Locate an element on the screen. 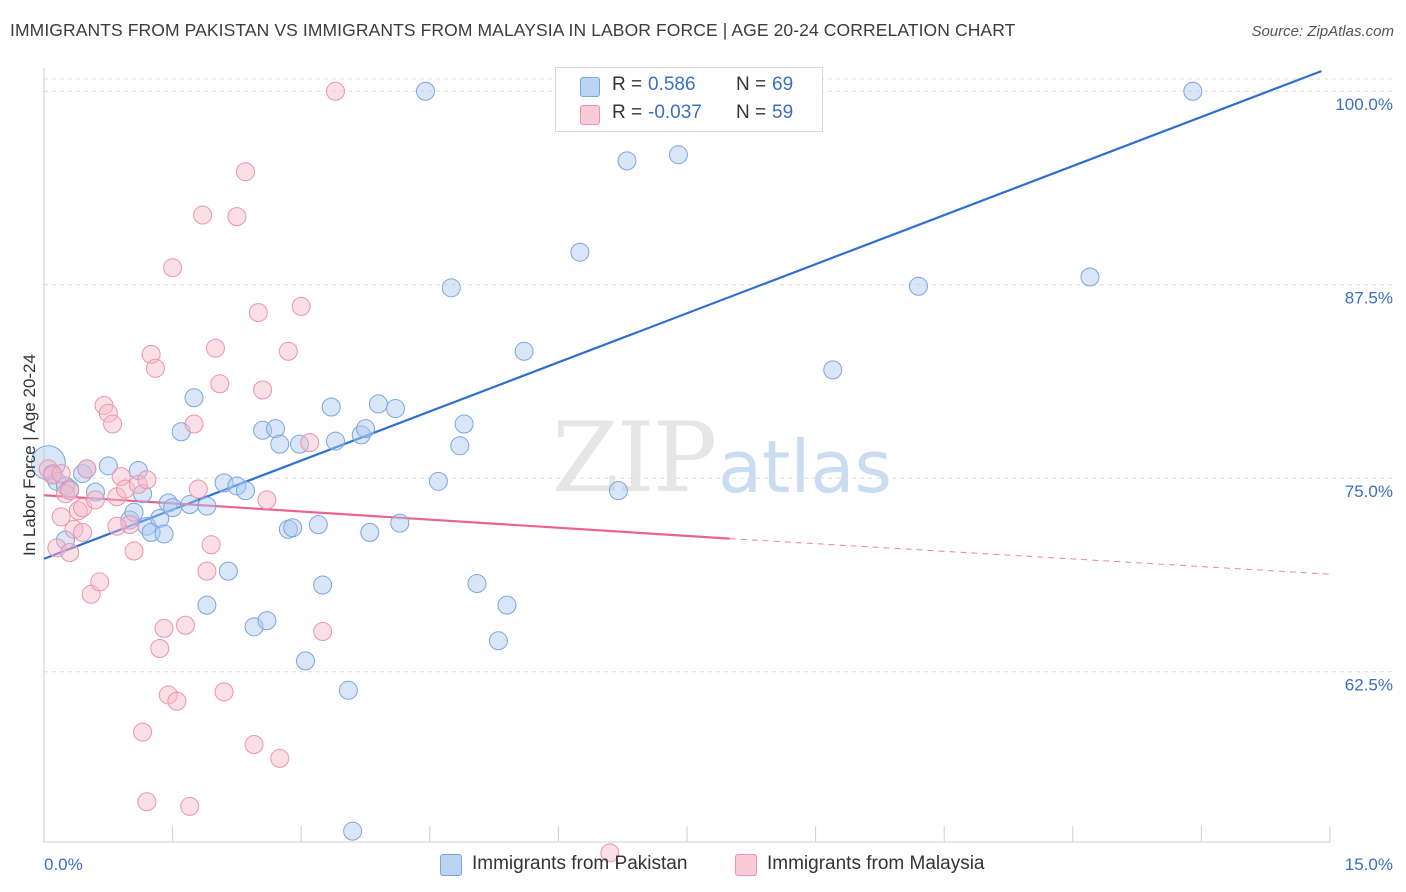  y-tick-label: 75.0% is located at coordinates (1369, 491).